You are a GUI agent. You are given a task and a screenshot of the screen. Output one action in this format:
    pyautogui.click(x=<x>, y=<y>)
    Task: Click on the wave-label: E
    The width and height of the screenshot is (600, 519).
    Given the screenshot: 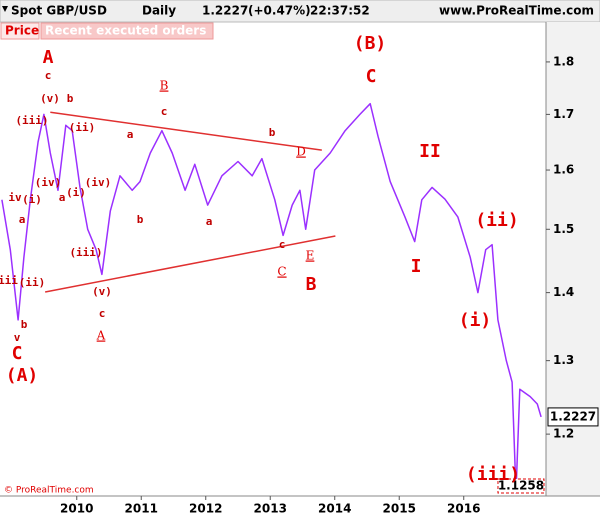 What is the action you would take?
    pyautogui.click(x=310, y=256)
    